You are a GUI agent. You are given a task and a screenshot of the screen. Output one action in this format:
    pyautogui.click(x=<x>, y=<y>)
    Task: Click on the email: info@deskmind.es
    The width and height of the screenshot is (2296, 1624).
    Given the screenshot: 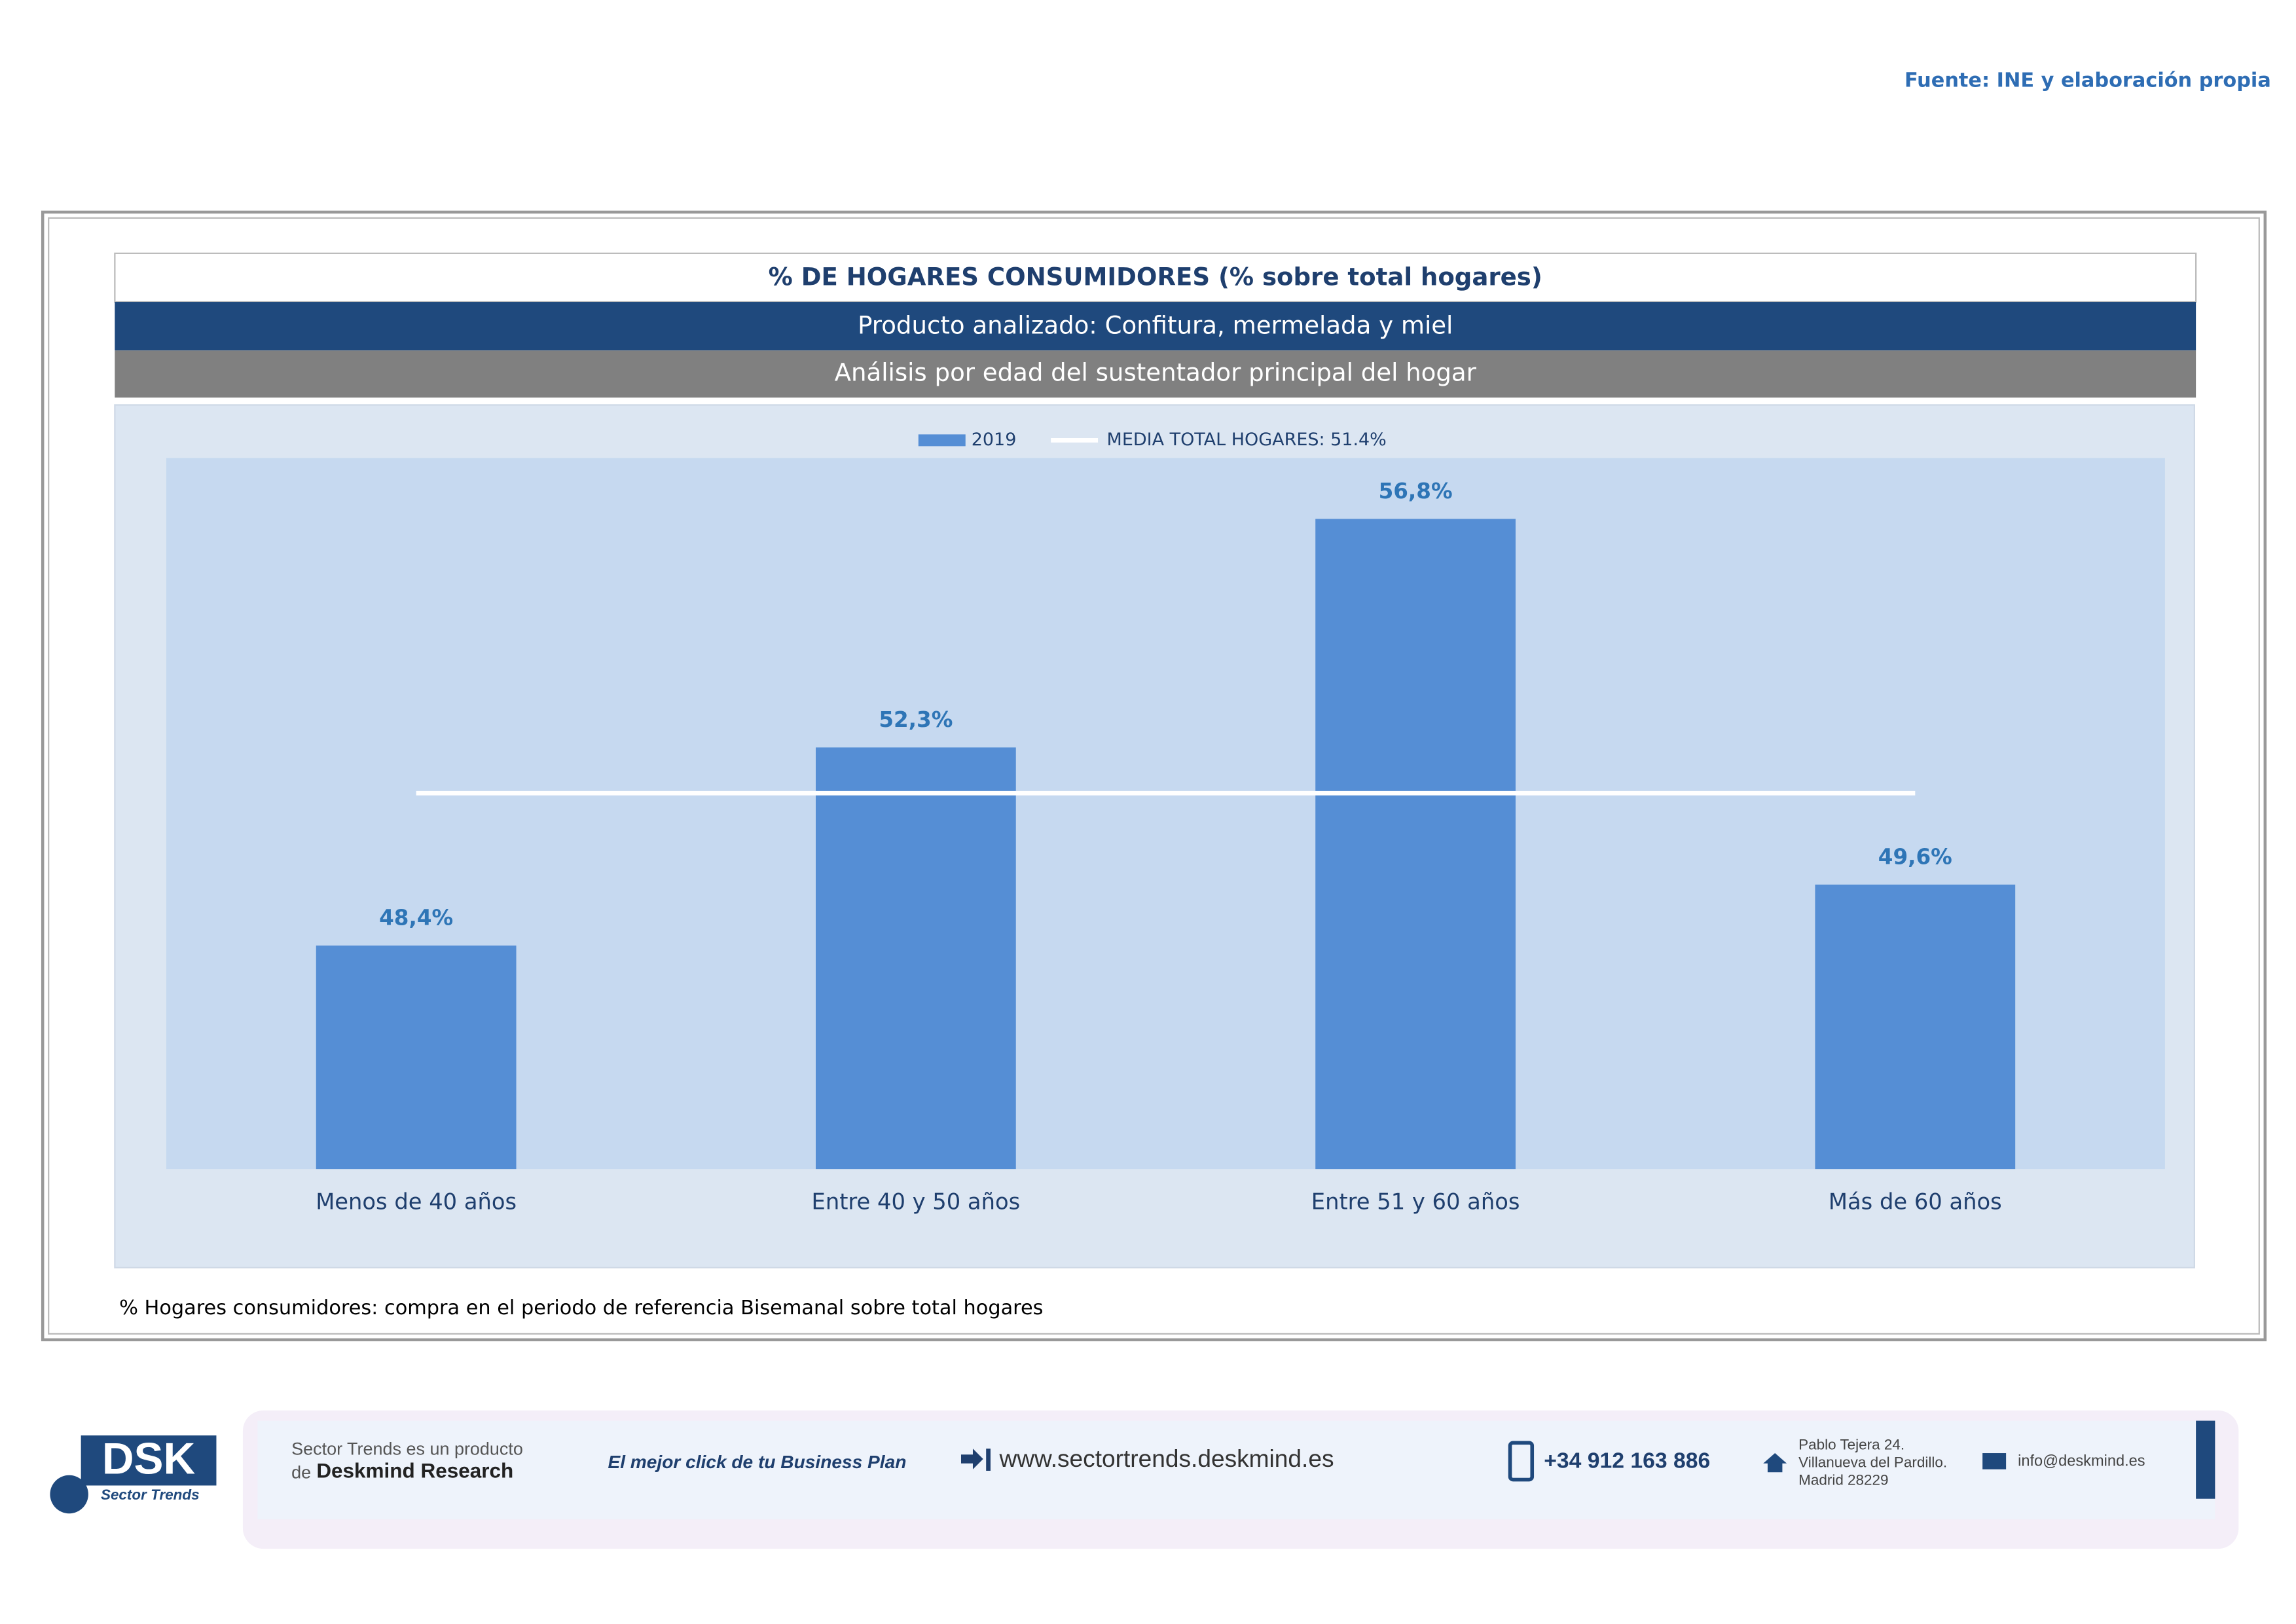 What is the action you would take?
    pyautogui.click(x=2081, y=1461)
    